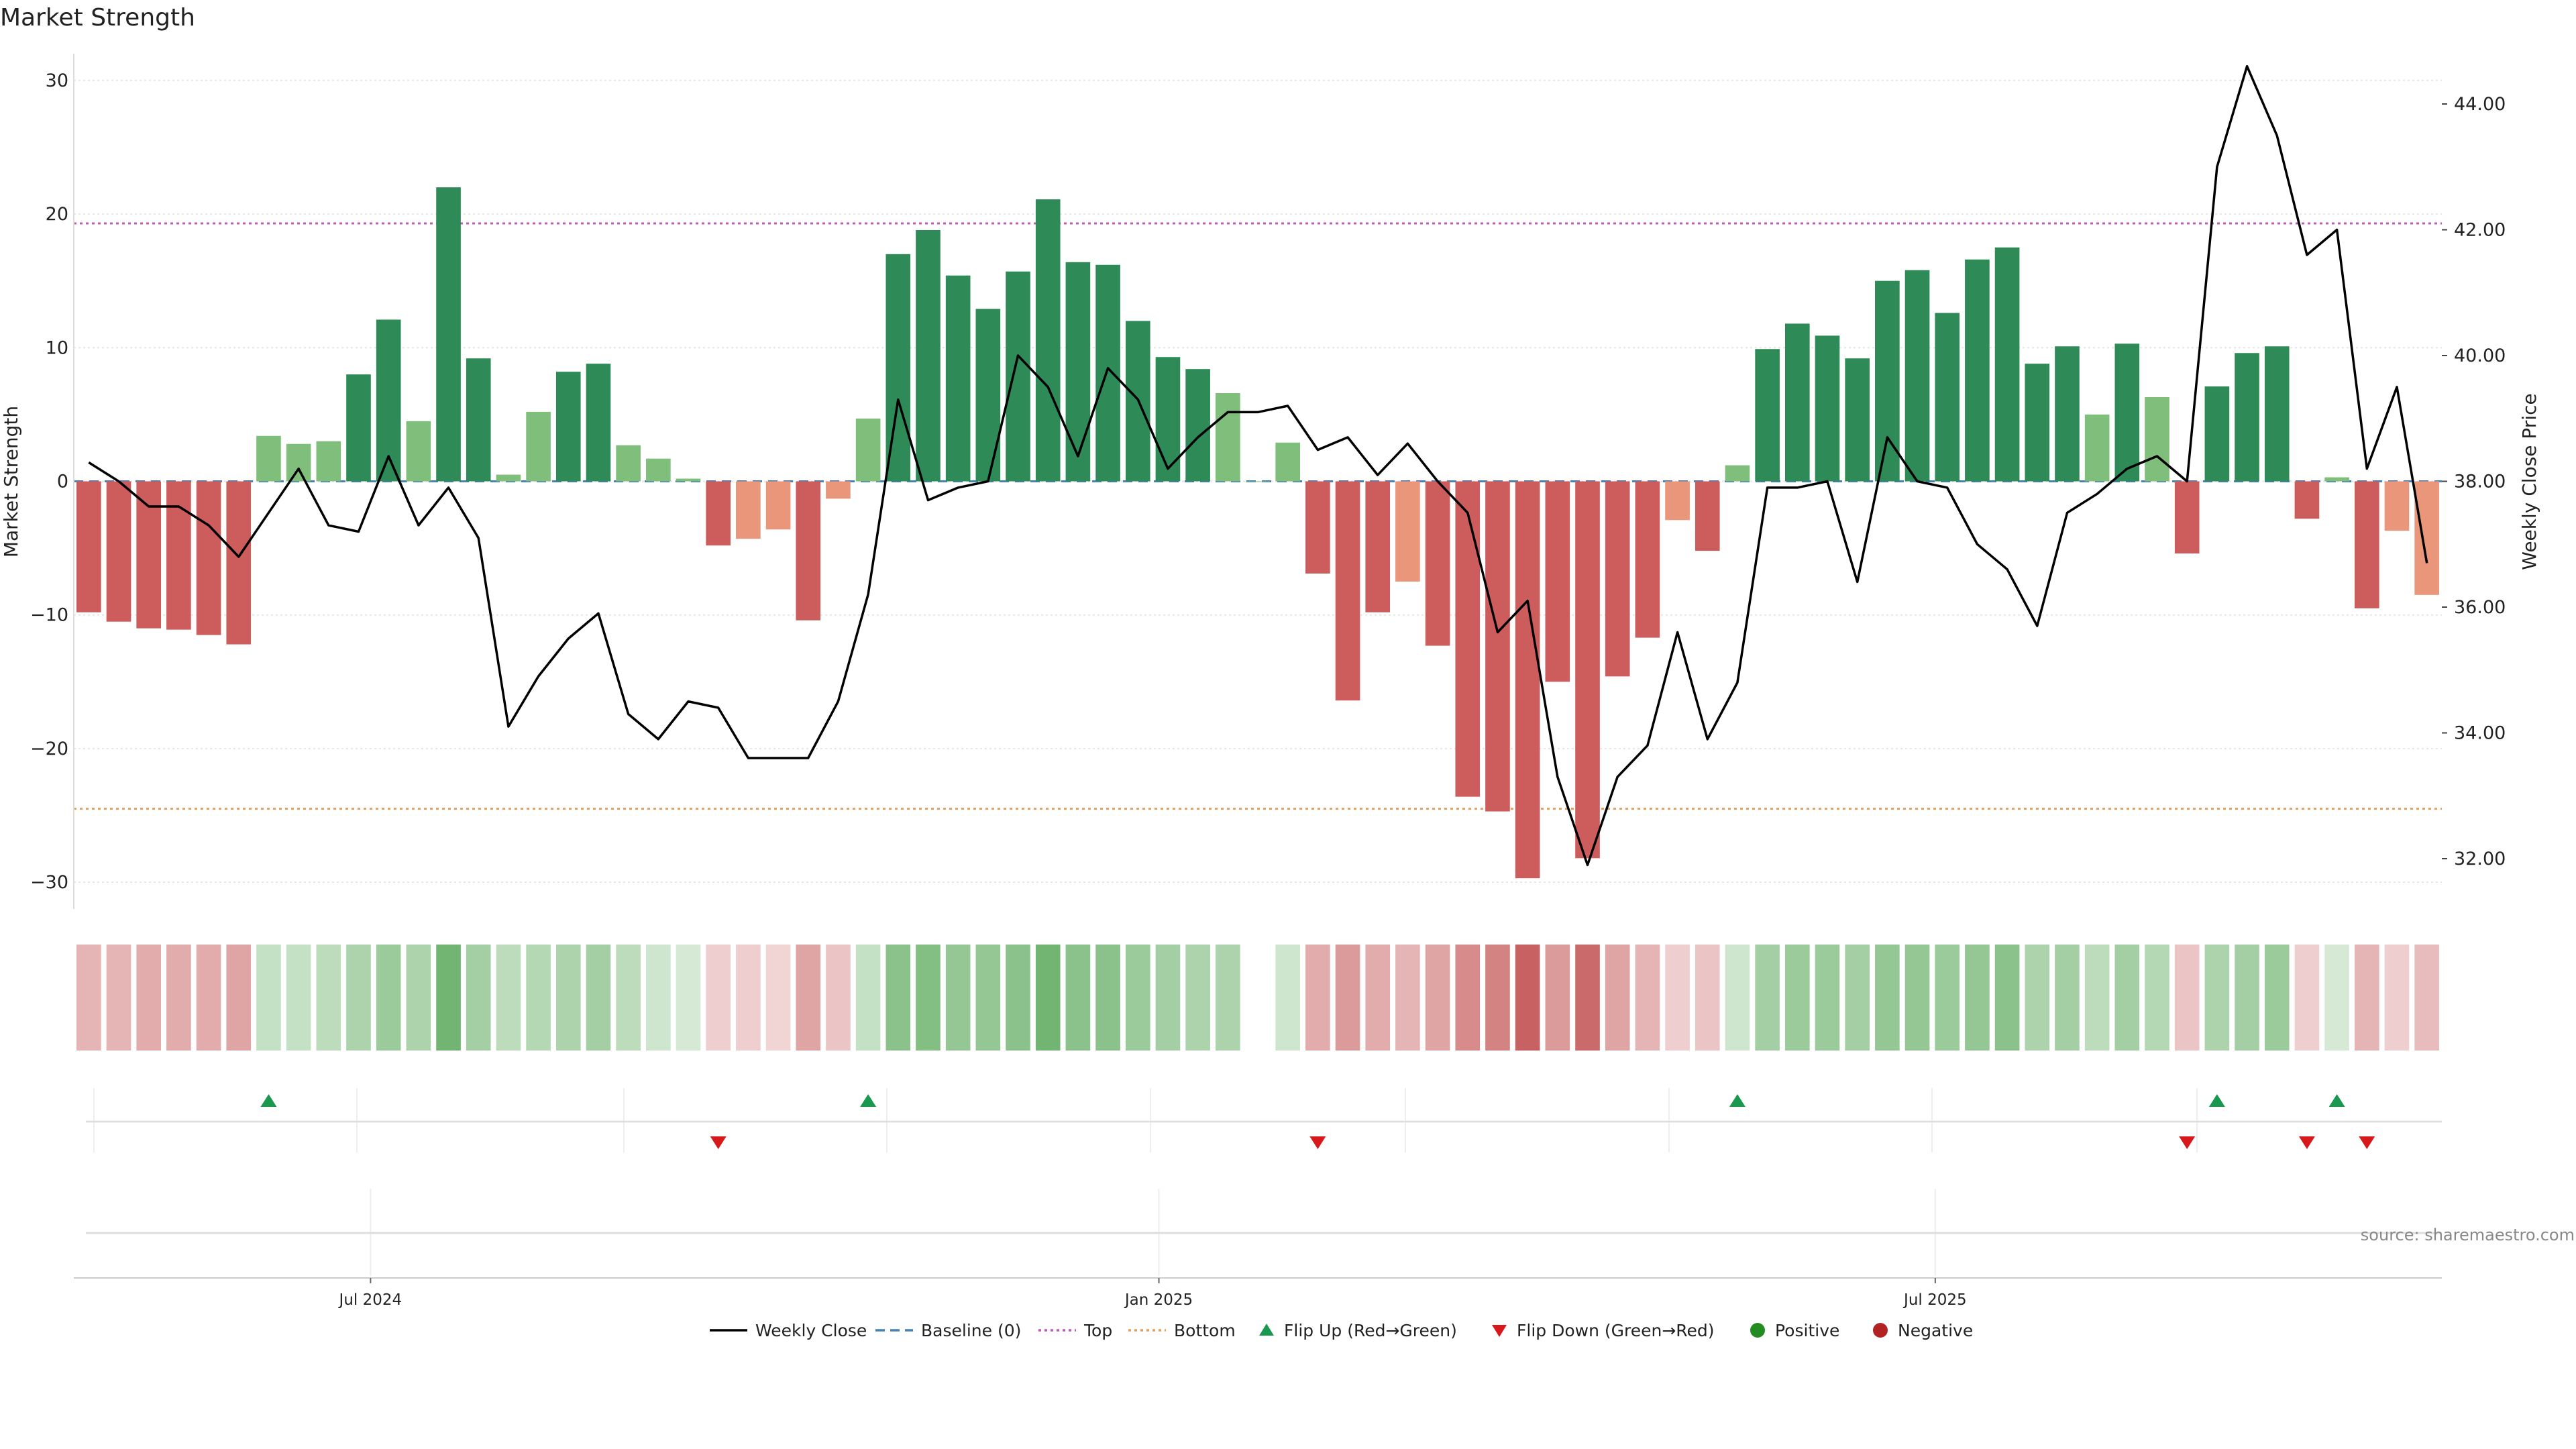 The height and width of the screenshot is (1449, 2576). Describe the element at coordinates (11, 481) in the screenshot. I see `y-axis-left-label: Market Strength` at that location.